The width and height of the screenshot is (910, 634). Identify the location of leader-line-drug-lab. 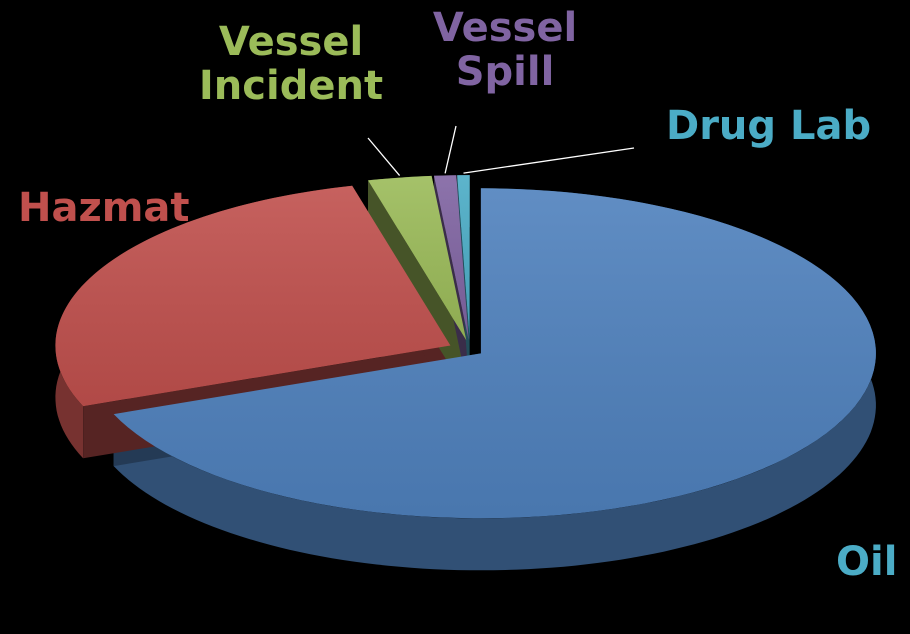
(549, 160).